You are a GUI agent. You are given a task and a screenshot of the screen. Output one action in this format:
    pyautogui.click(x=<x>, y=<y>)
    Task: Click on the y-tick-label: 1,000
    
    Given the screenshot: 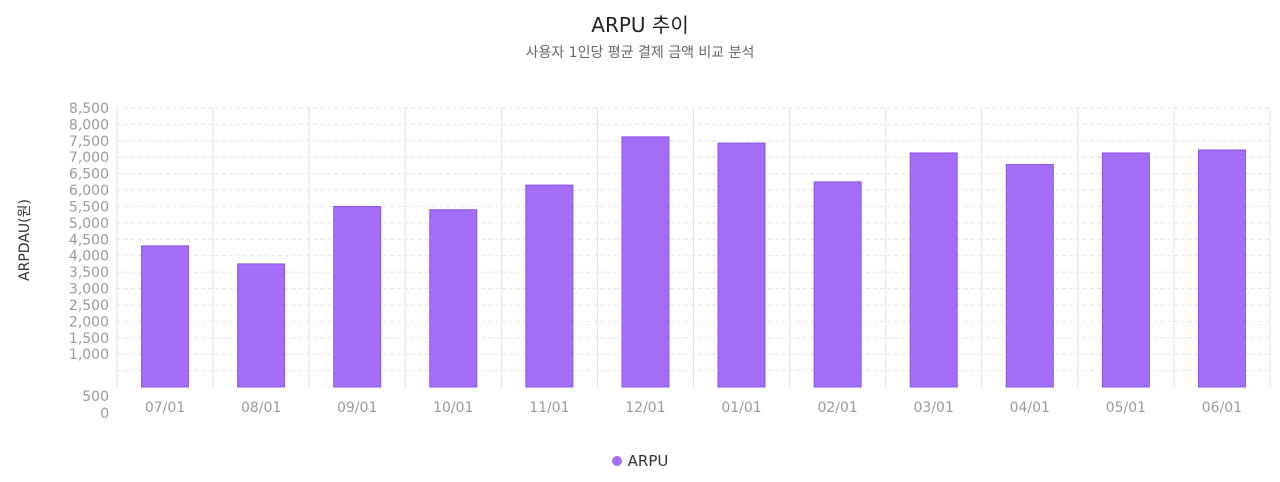 What is the action you would take?
    pyautogui.click(x=89, y=355)
    